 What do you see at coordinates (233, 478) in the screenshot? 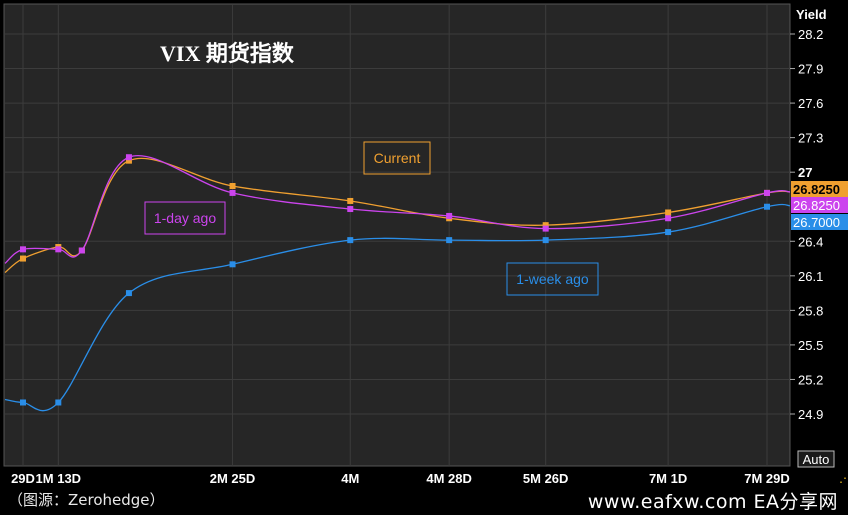
I see `x-tick-label: 2M 25D` at bounding box center [233, 478].